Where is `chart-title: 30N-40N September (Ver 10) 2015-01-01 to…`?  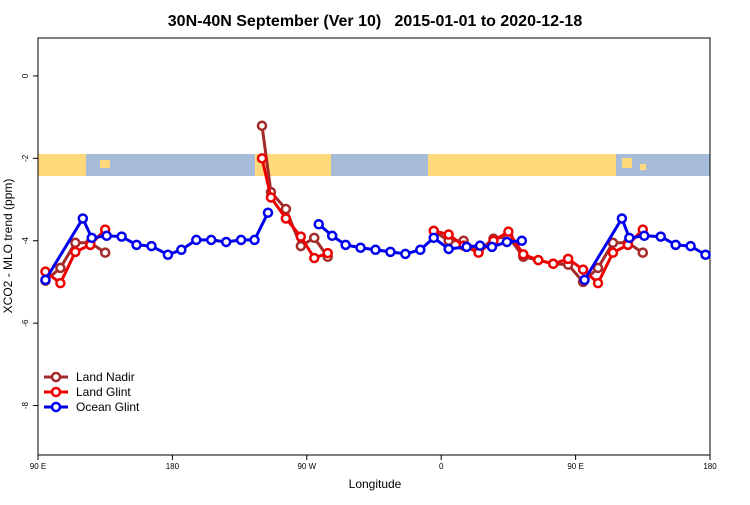
chart-title: 30N-40N September (Ver 10) 2015-01-01 to… is located at coordinates (375, 21).